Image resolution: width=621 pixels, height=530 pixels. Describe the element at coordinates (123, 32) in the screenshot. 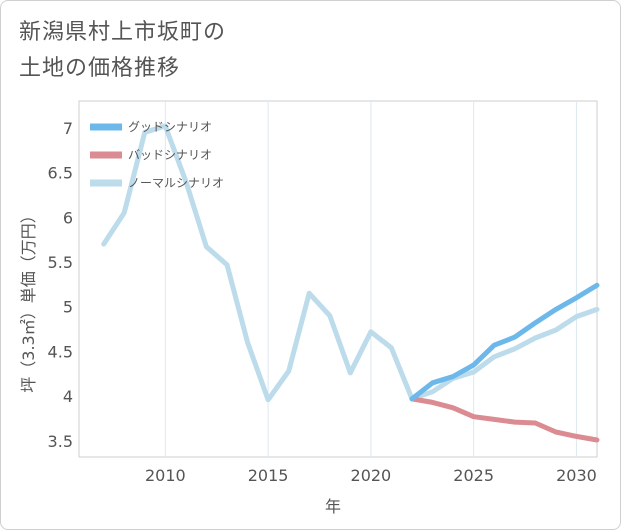

I see `chart-title-line-1: 新潟県村上市坂町の` at that location.